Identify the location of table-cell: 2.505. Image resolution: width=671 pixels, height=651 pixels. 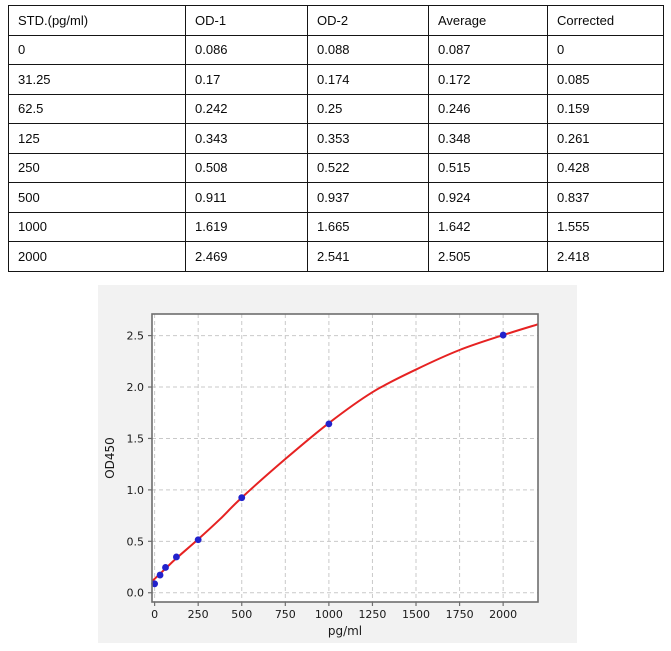
(488, 256).